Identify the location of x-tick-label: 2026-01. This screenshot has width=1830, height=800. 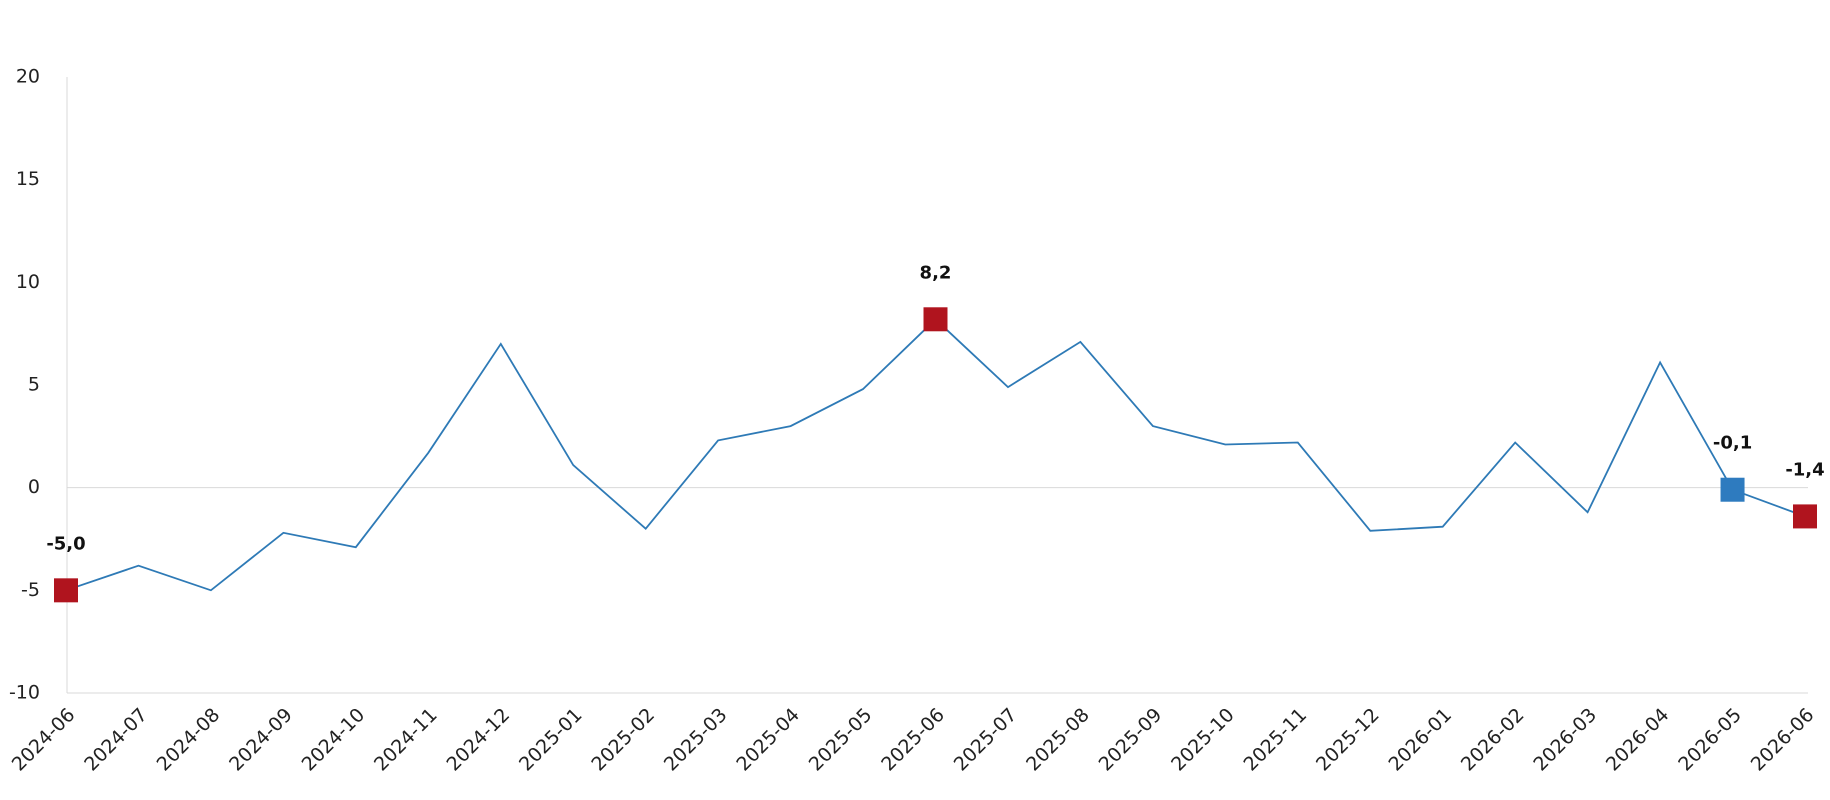
(1420, 740).